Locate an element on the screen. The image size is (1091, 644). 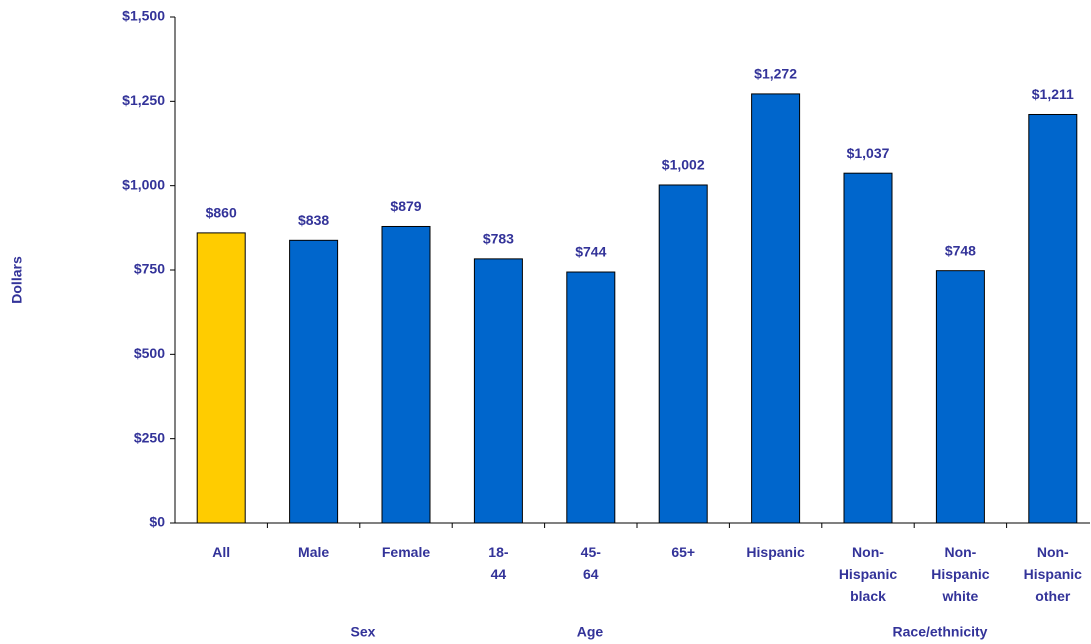
y-tick-label: $1,500 is located at coordinates (143, 16).